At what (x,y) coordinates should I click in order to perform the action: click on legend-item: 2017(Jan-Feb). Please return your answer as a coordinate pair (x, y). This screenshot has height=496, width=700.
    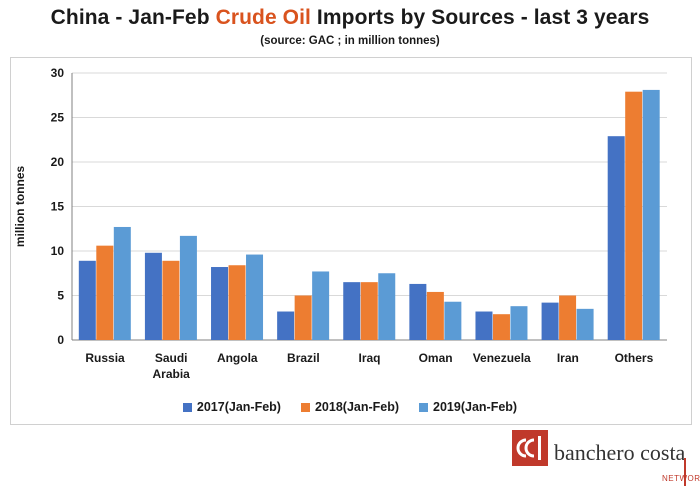
    Looking at the image, I should click on (231, 407).